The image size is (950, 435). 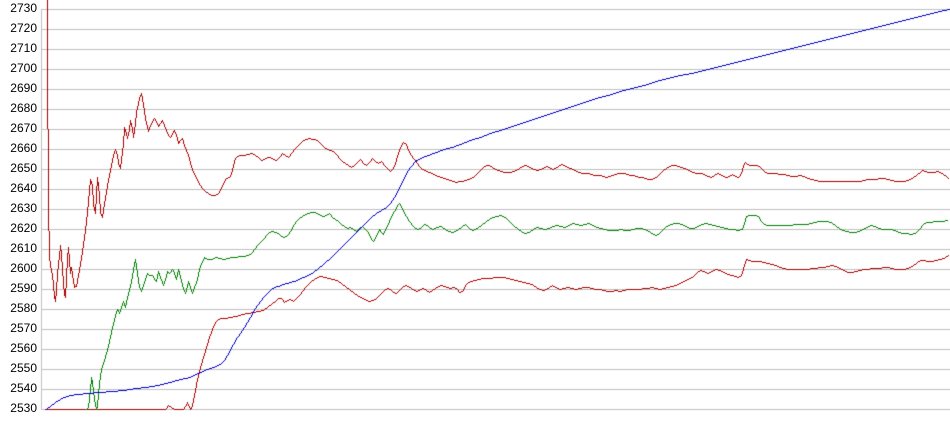 I want to click on y-tick-label: 2570, so click(x=23, y=328).